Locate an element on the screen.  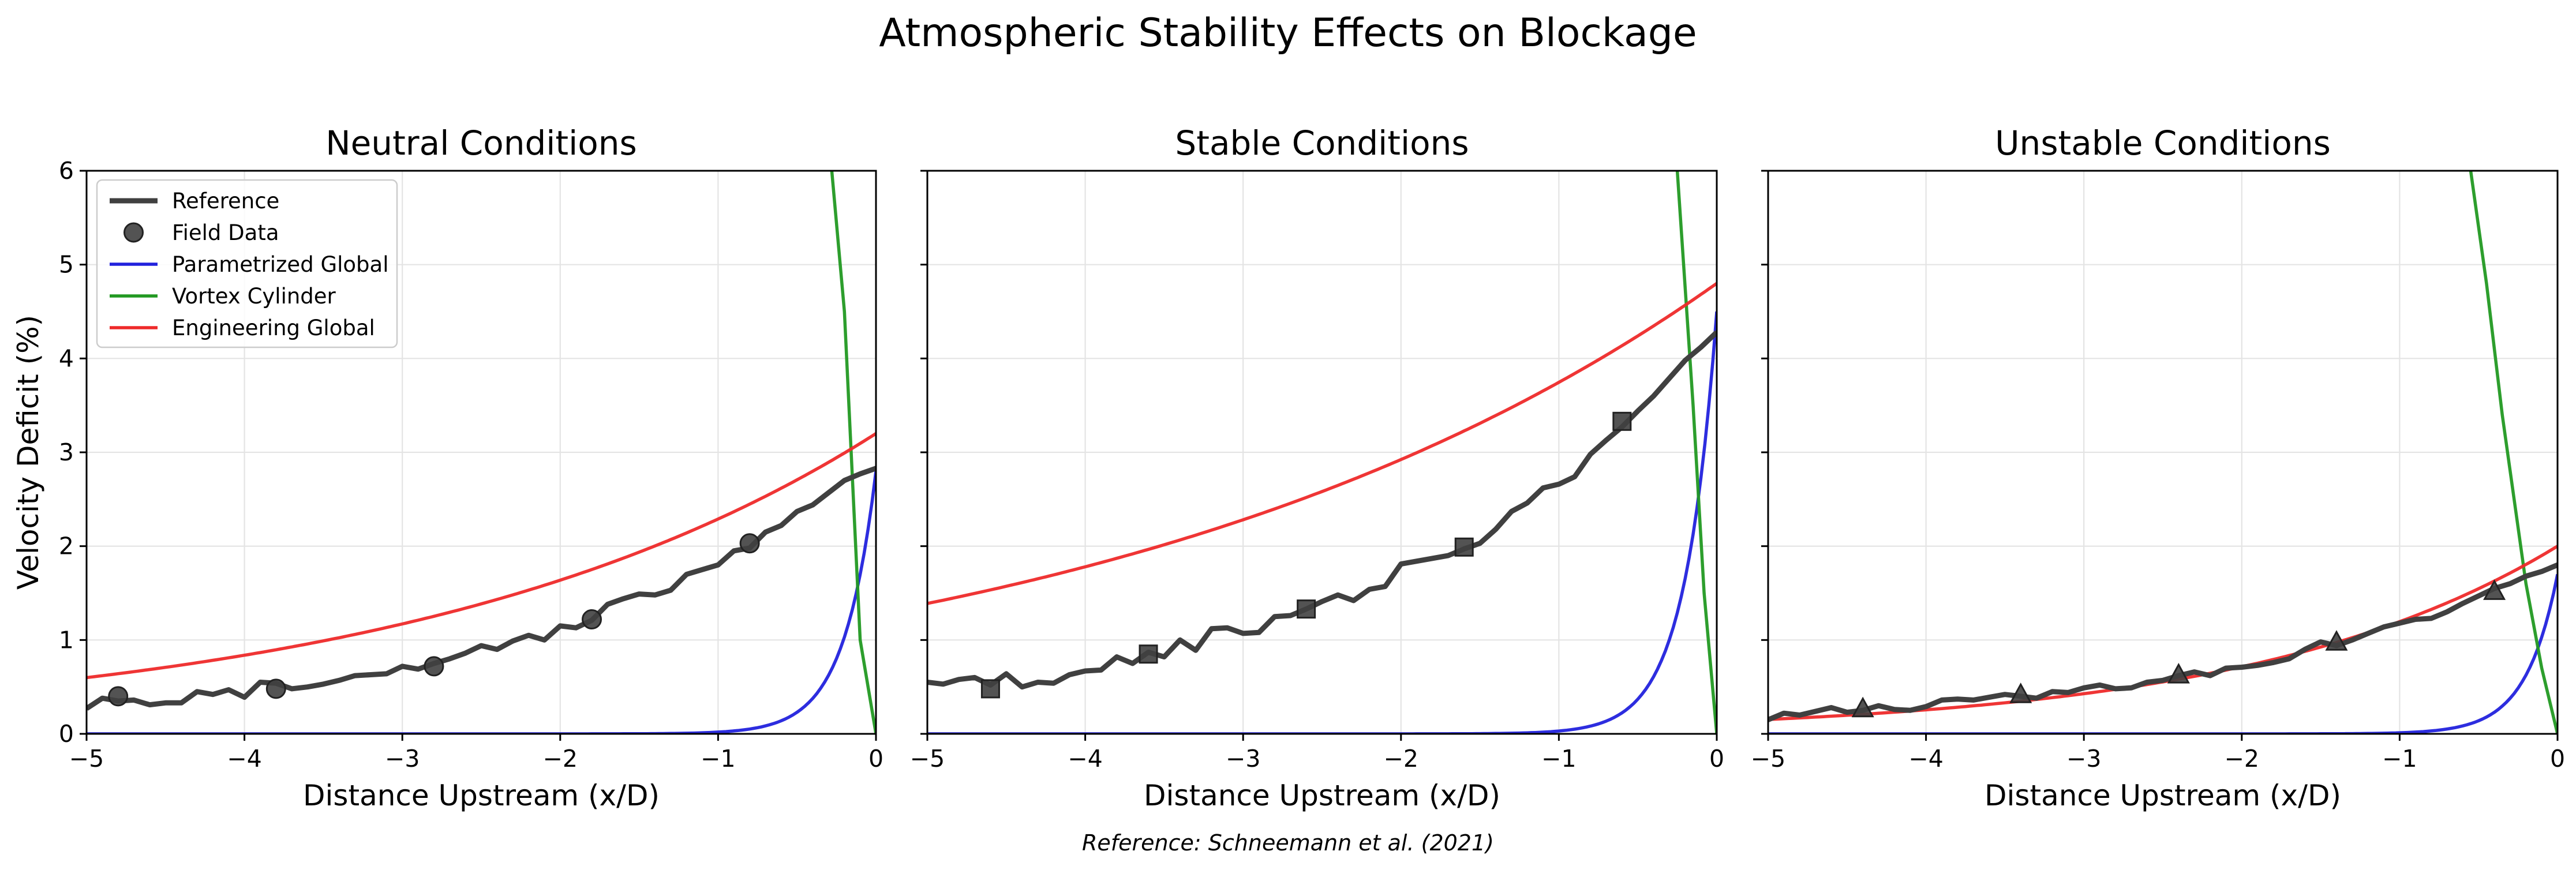
y-tick-label: 6 is located at coordinates (66, 171).